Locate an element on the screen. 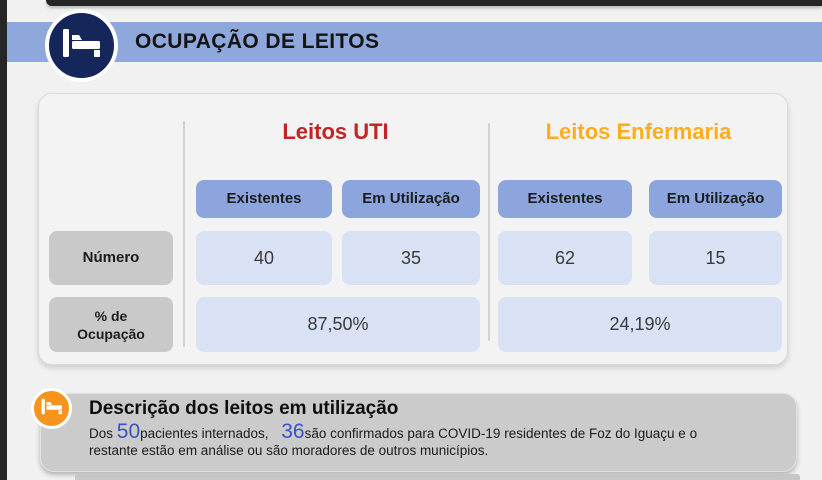 Image resolution: width=822 pixels, height=480 pixels. top-dark-edge is located at coordinates (434, 3).